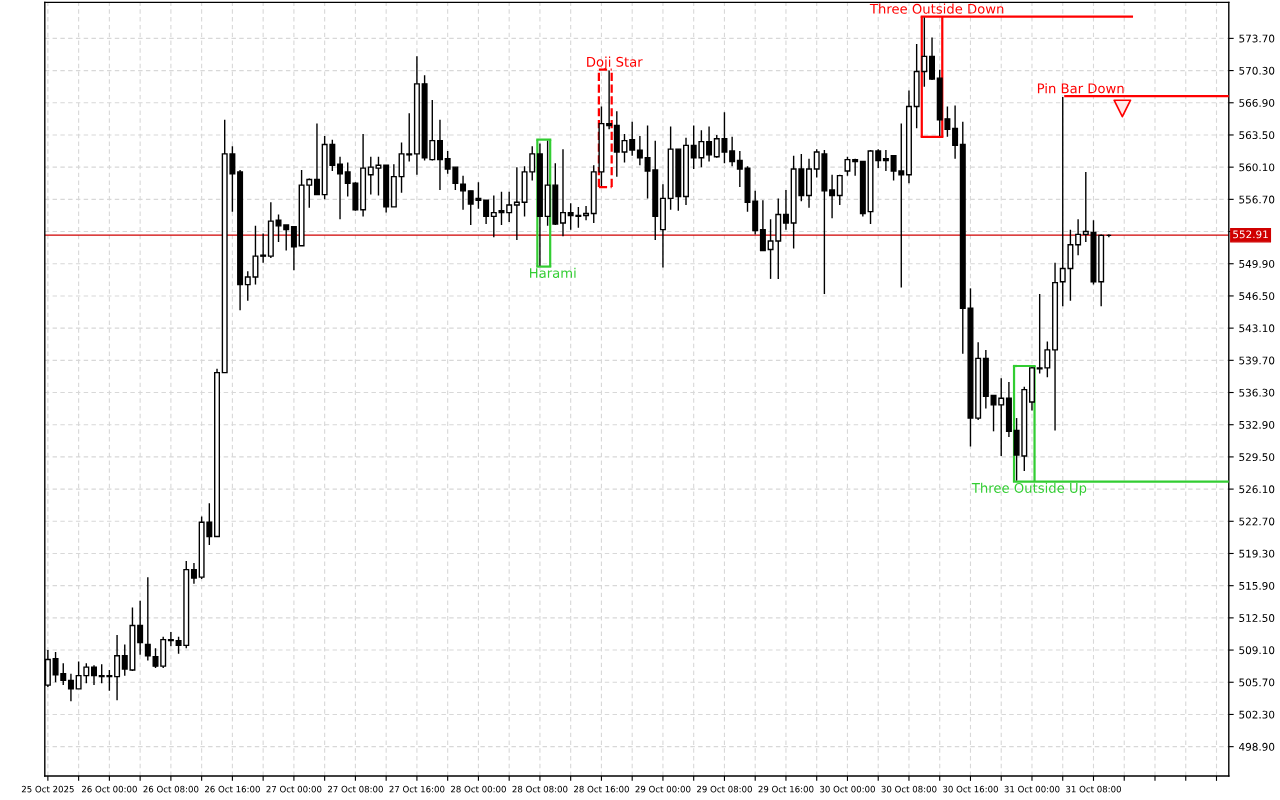 This screenshot has height=800, width=1280. What do you see at coordinates (663, 789) in the screenshot?
I see `x-tick-label: 29 Oct 00:00` at bounding box center [663, 789].